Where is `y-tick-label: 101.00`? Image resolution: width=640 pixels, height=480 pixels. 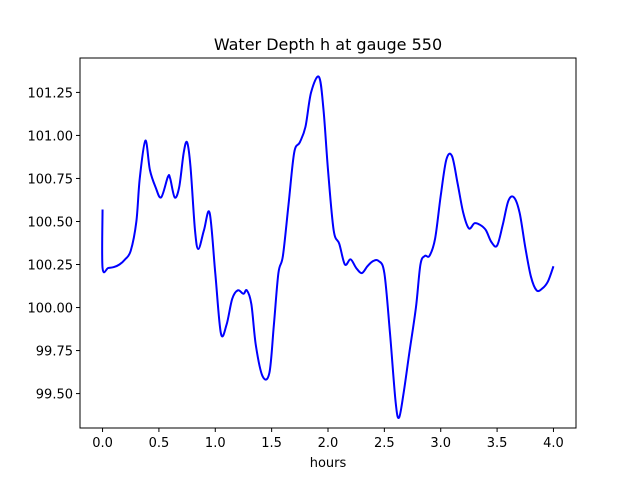 y-tick-label: 101.00 is located at coordinates (51, 136).